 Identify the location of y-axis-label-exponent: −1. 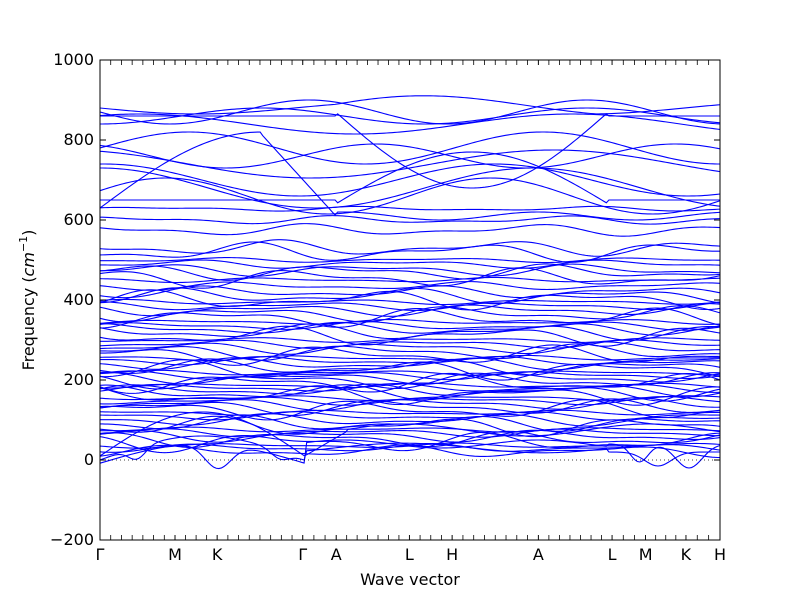
(23, 244).